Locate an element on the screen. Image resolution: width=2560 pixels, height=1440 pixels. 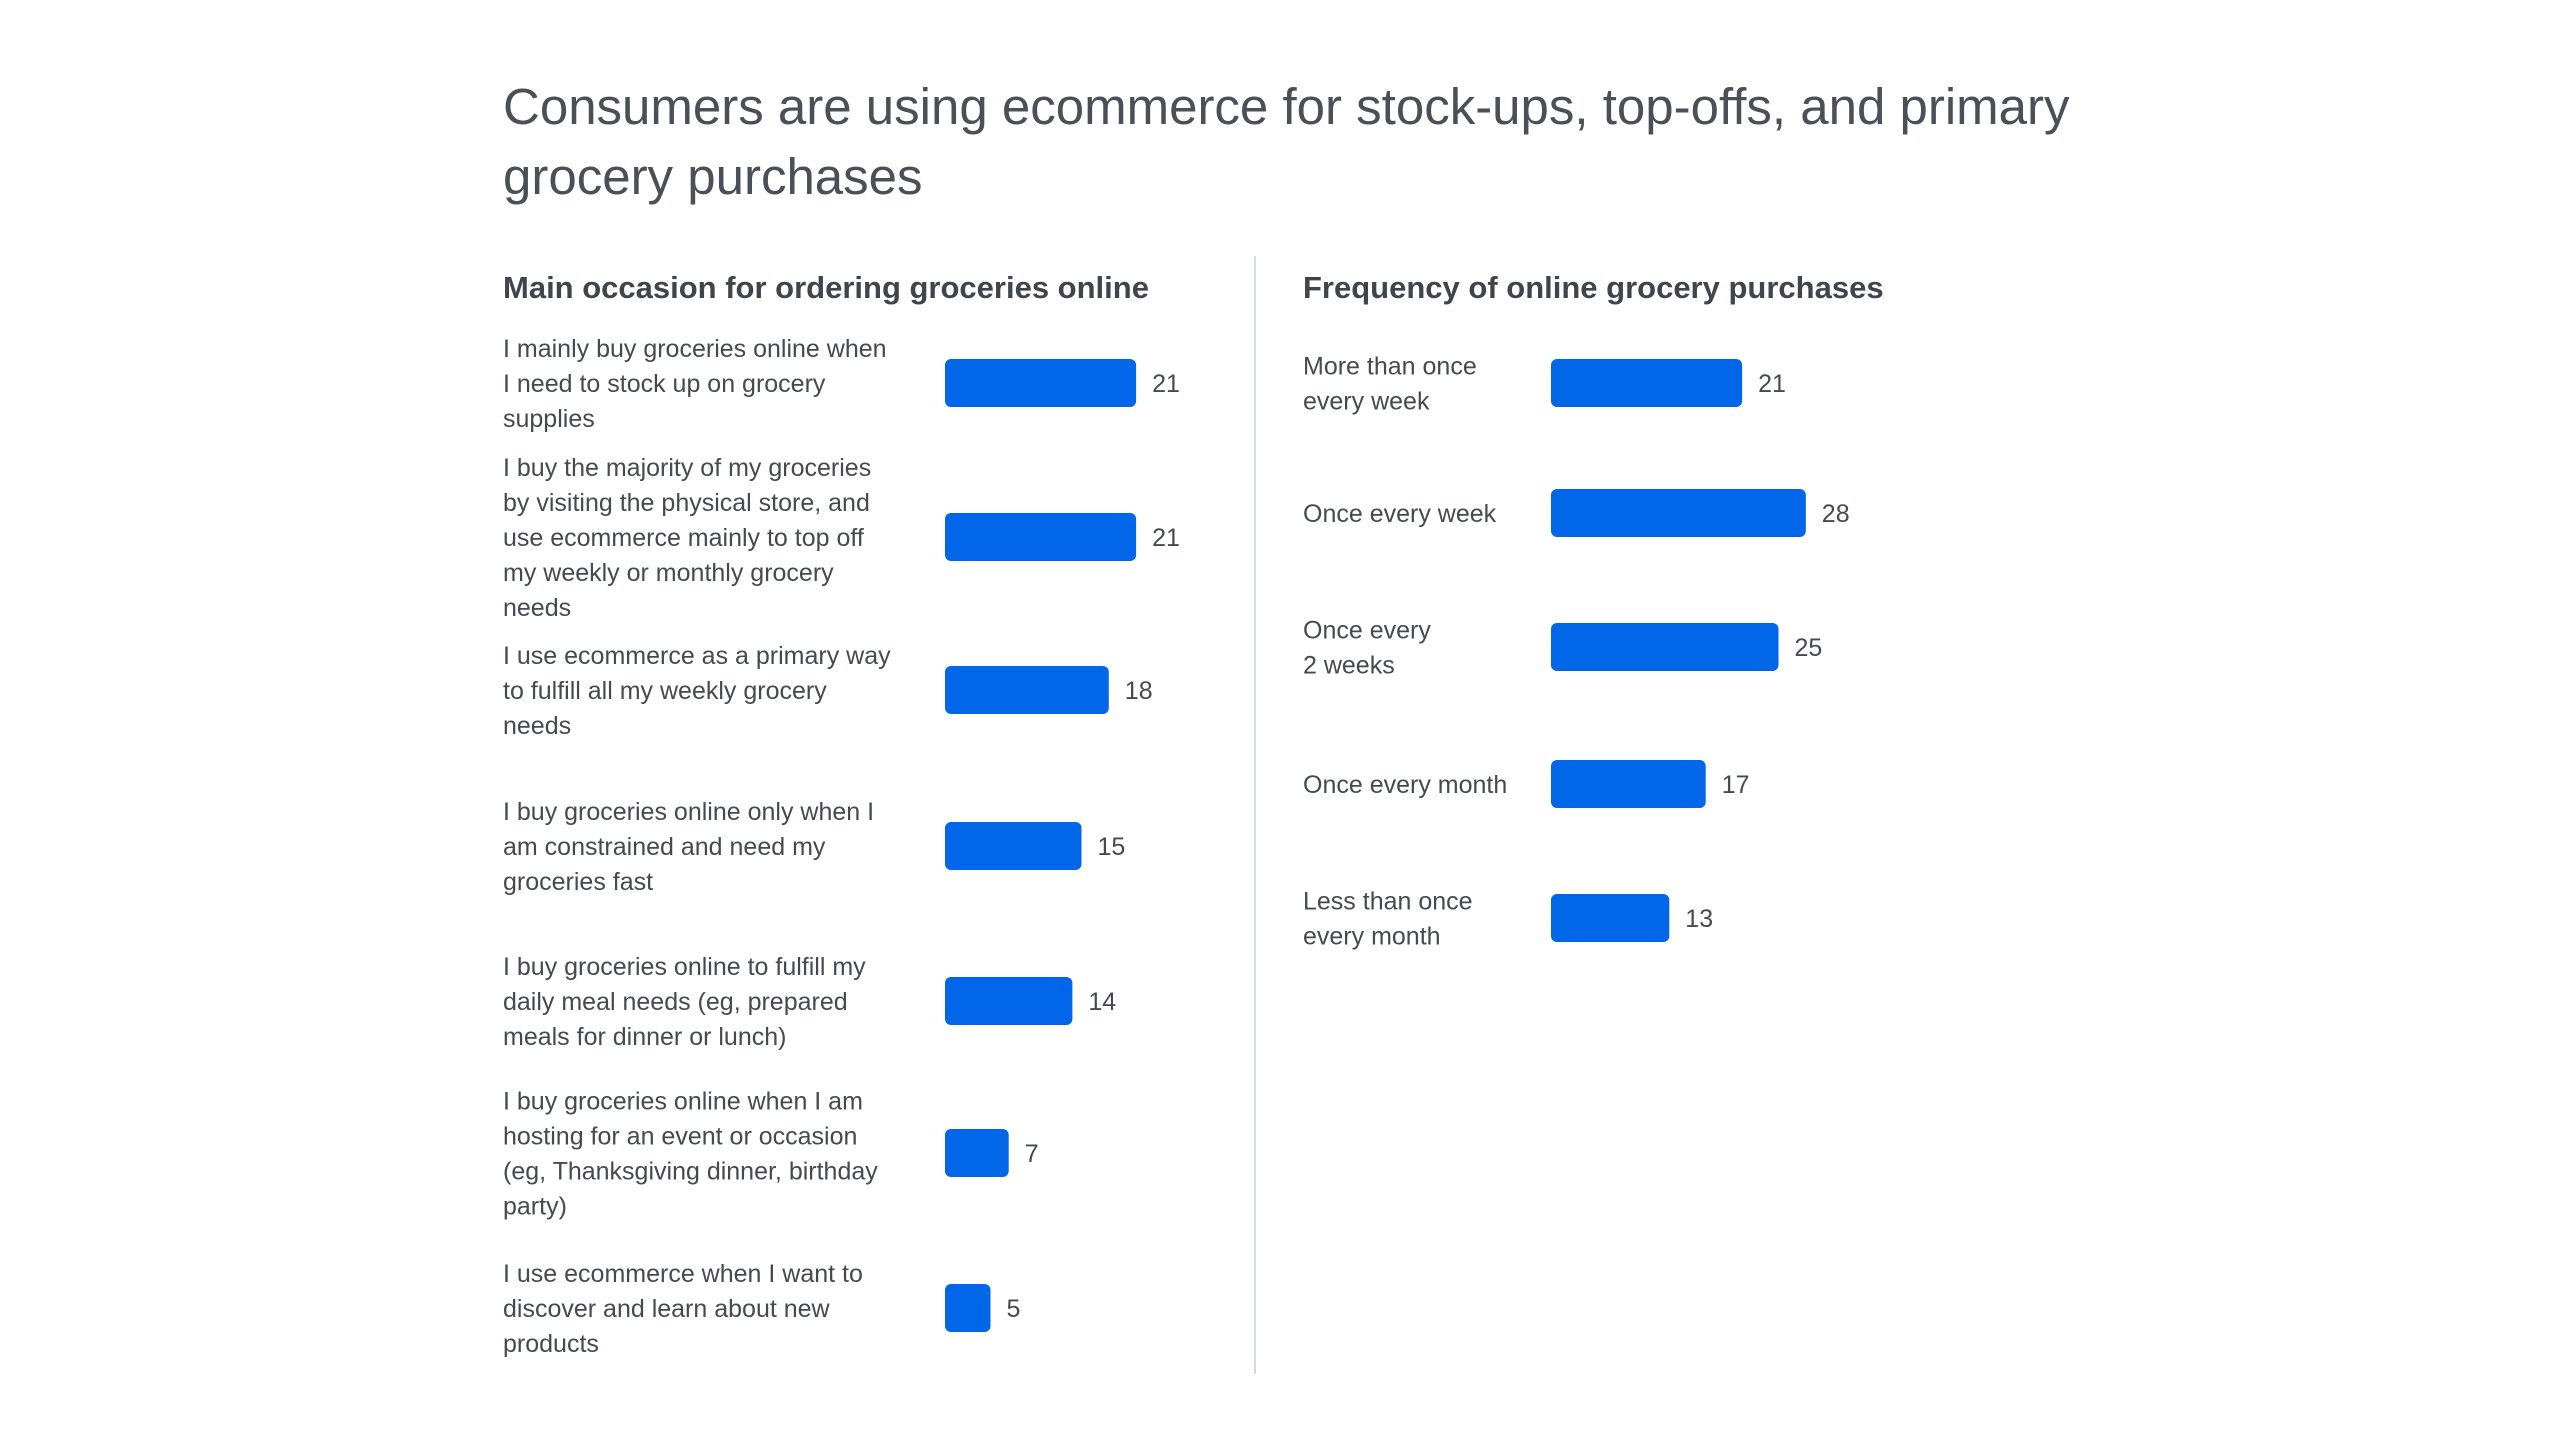
value-label: 7 is located at coordinates (1032, 1154).